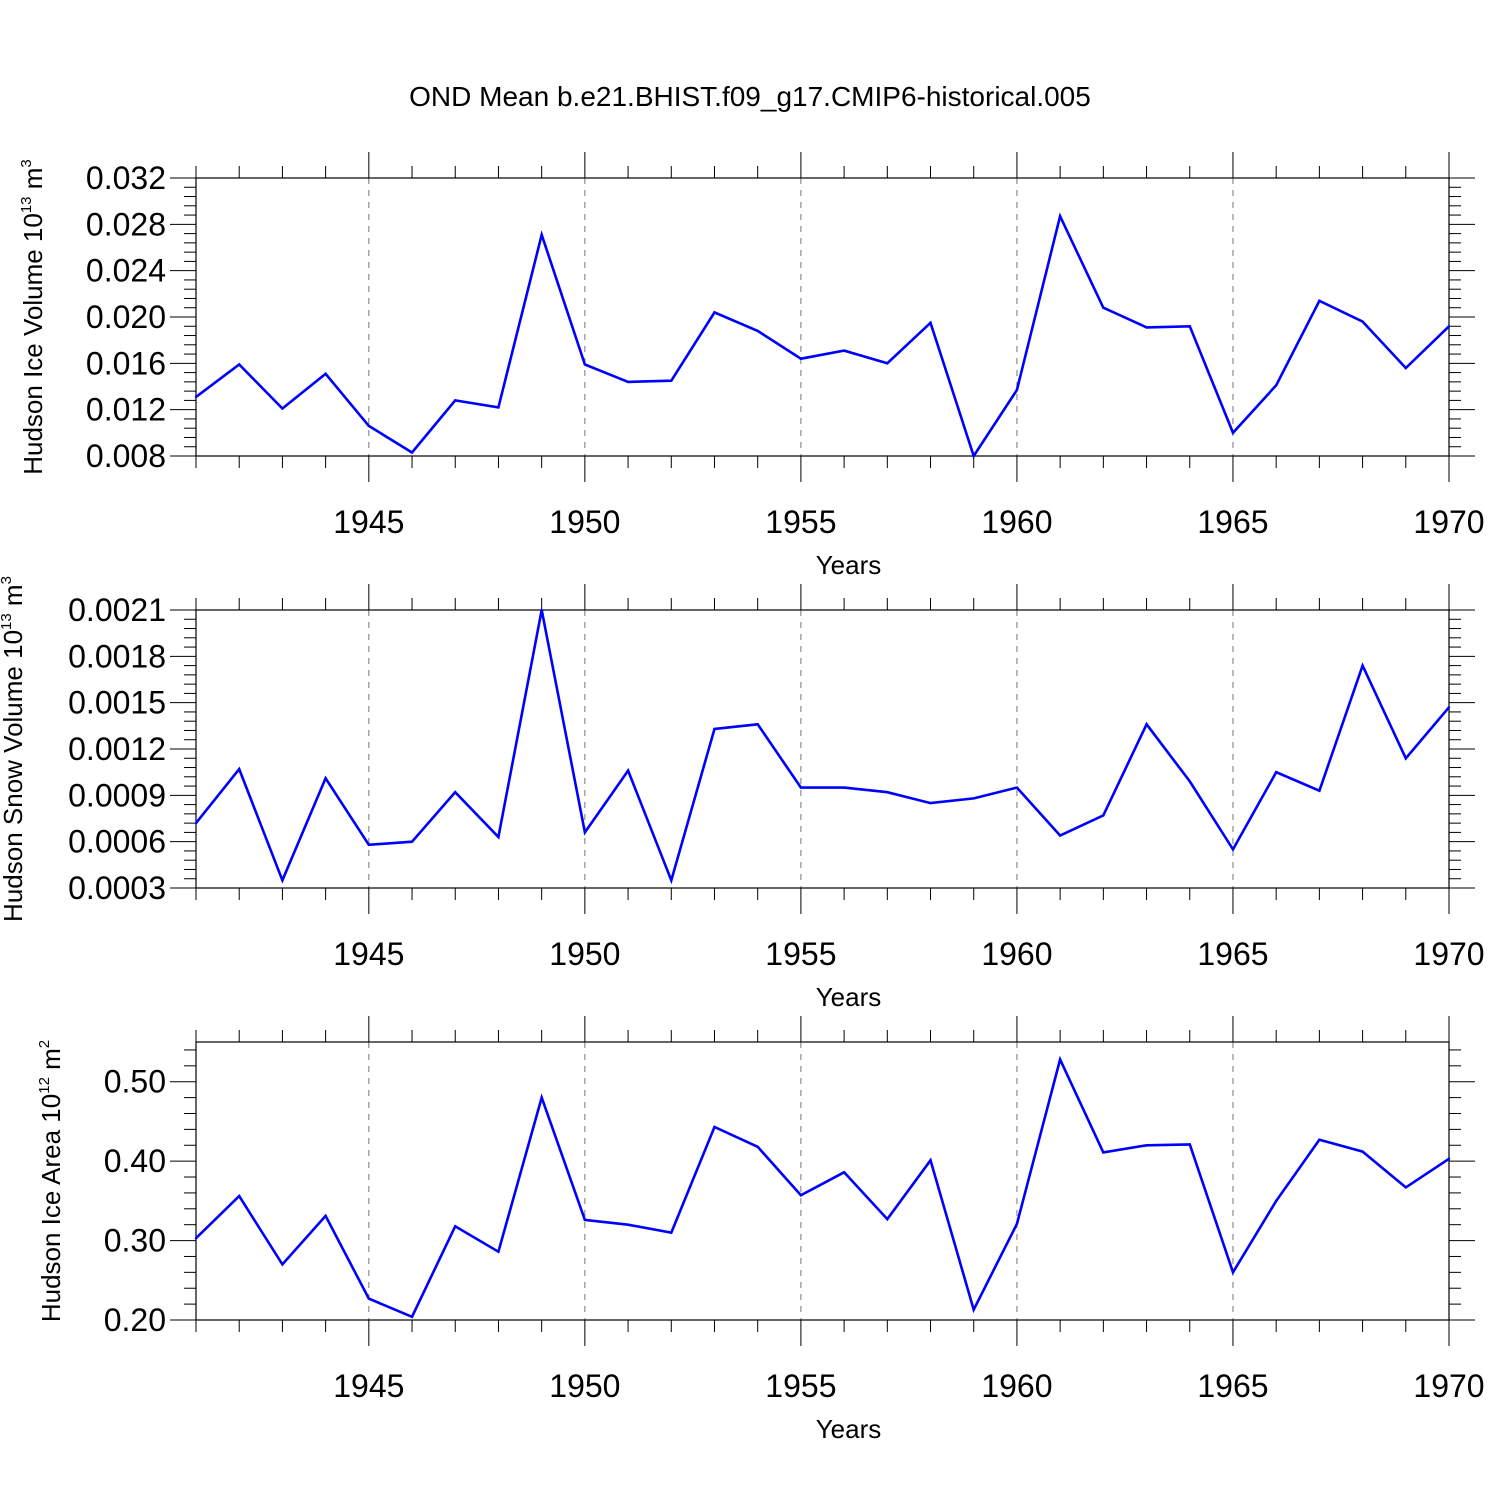  I want to click on y-tick-label: 0.012, so click(126, 410).